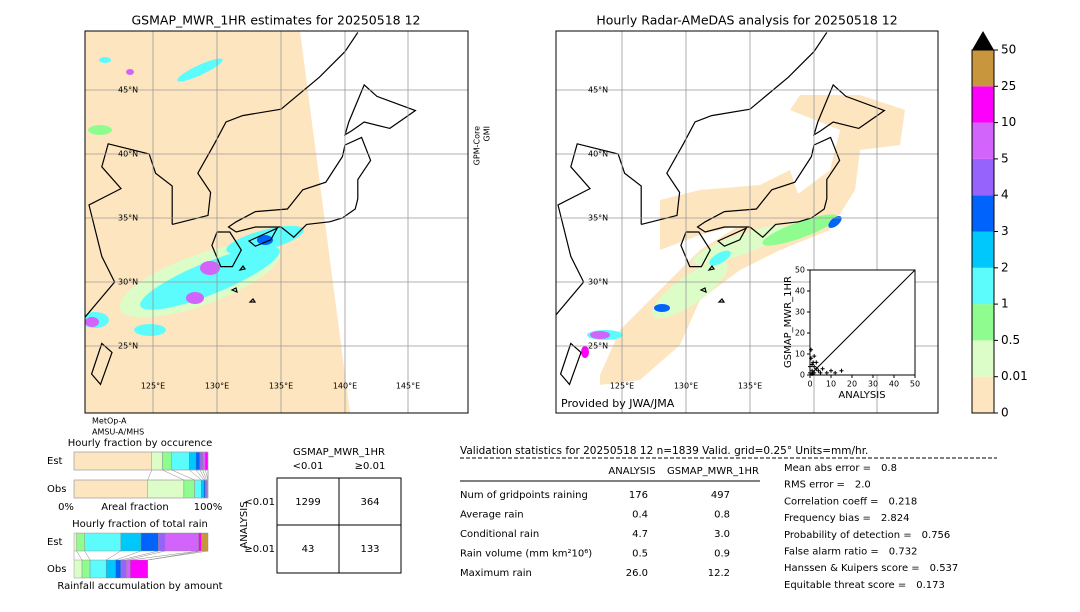 The height and width of the screenshot is (612, 1080). Describe the element at coordinates (800, 312) in the screenshot. I see `y-tick-label: 30` at that location.